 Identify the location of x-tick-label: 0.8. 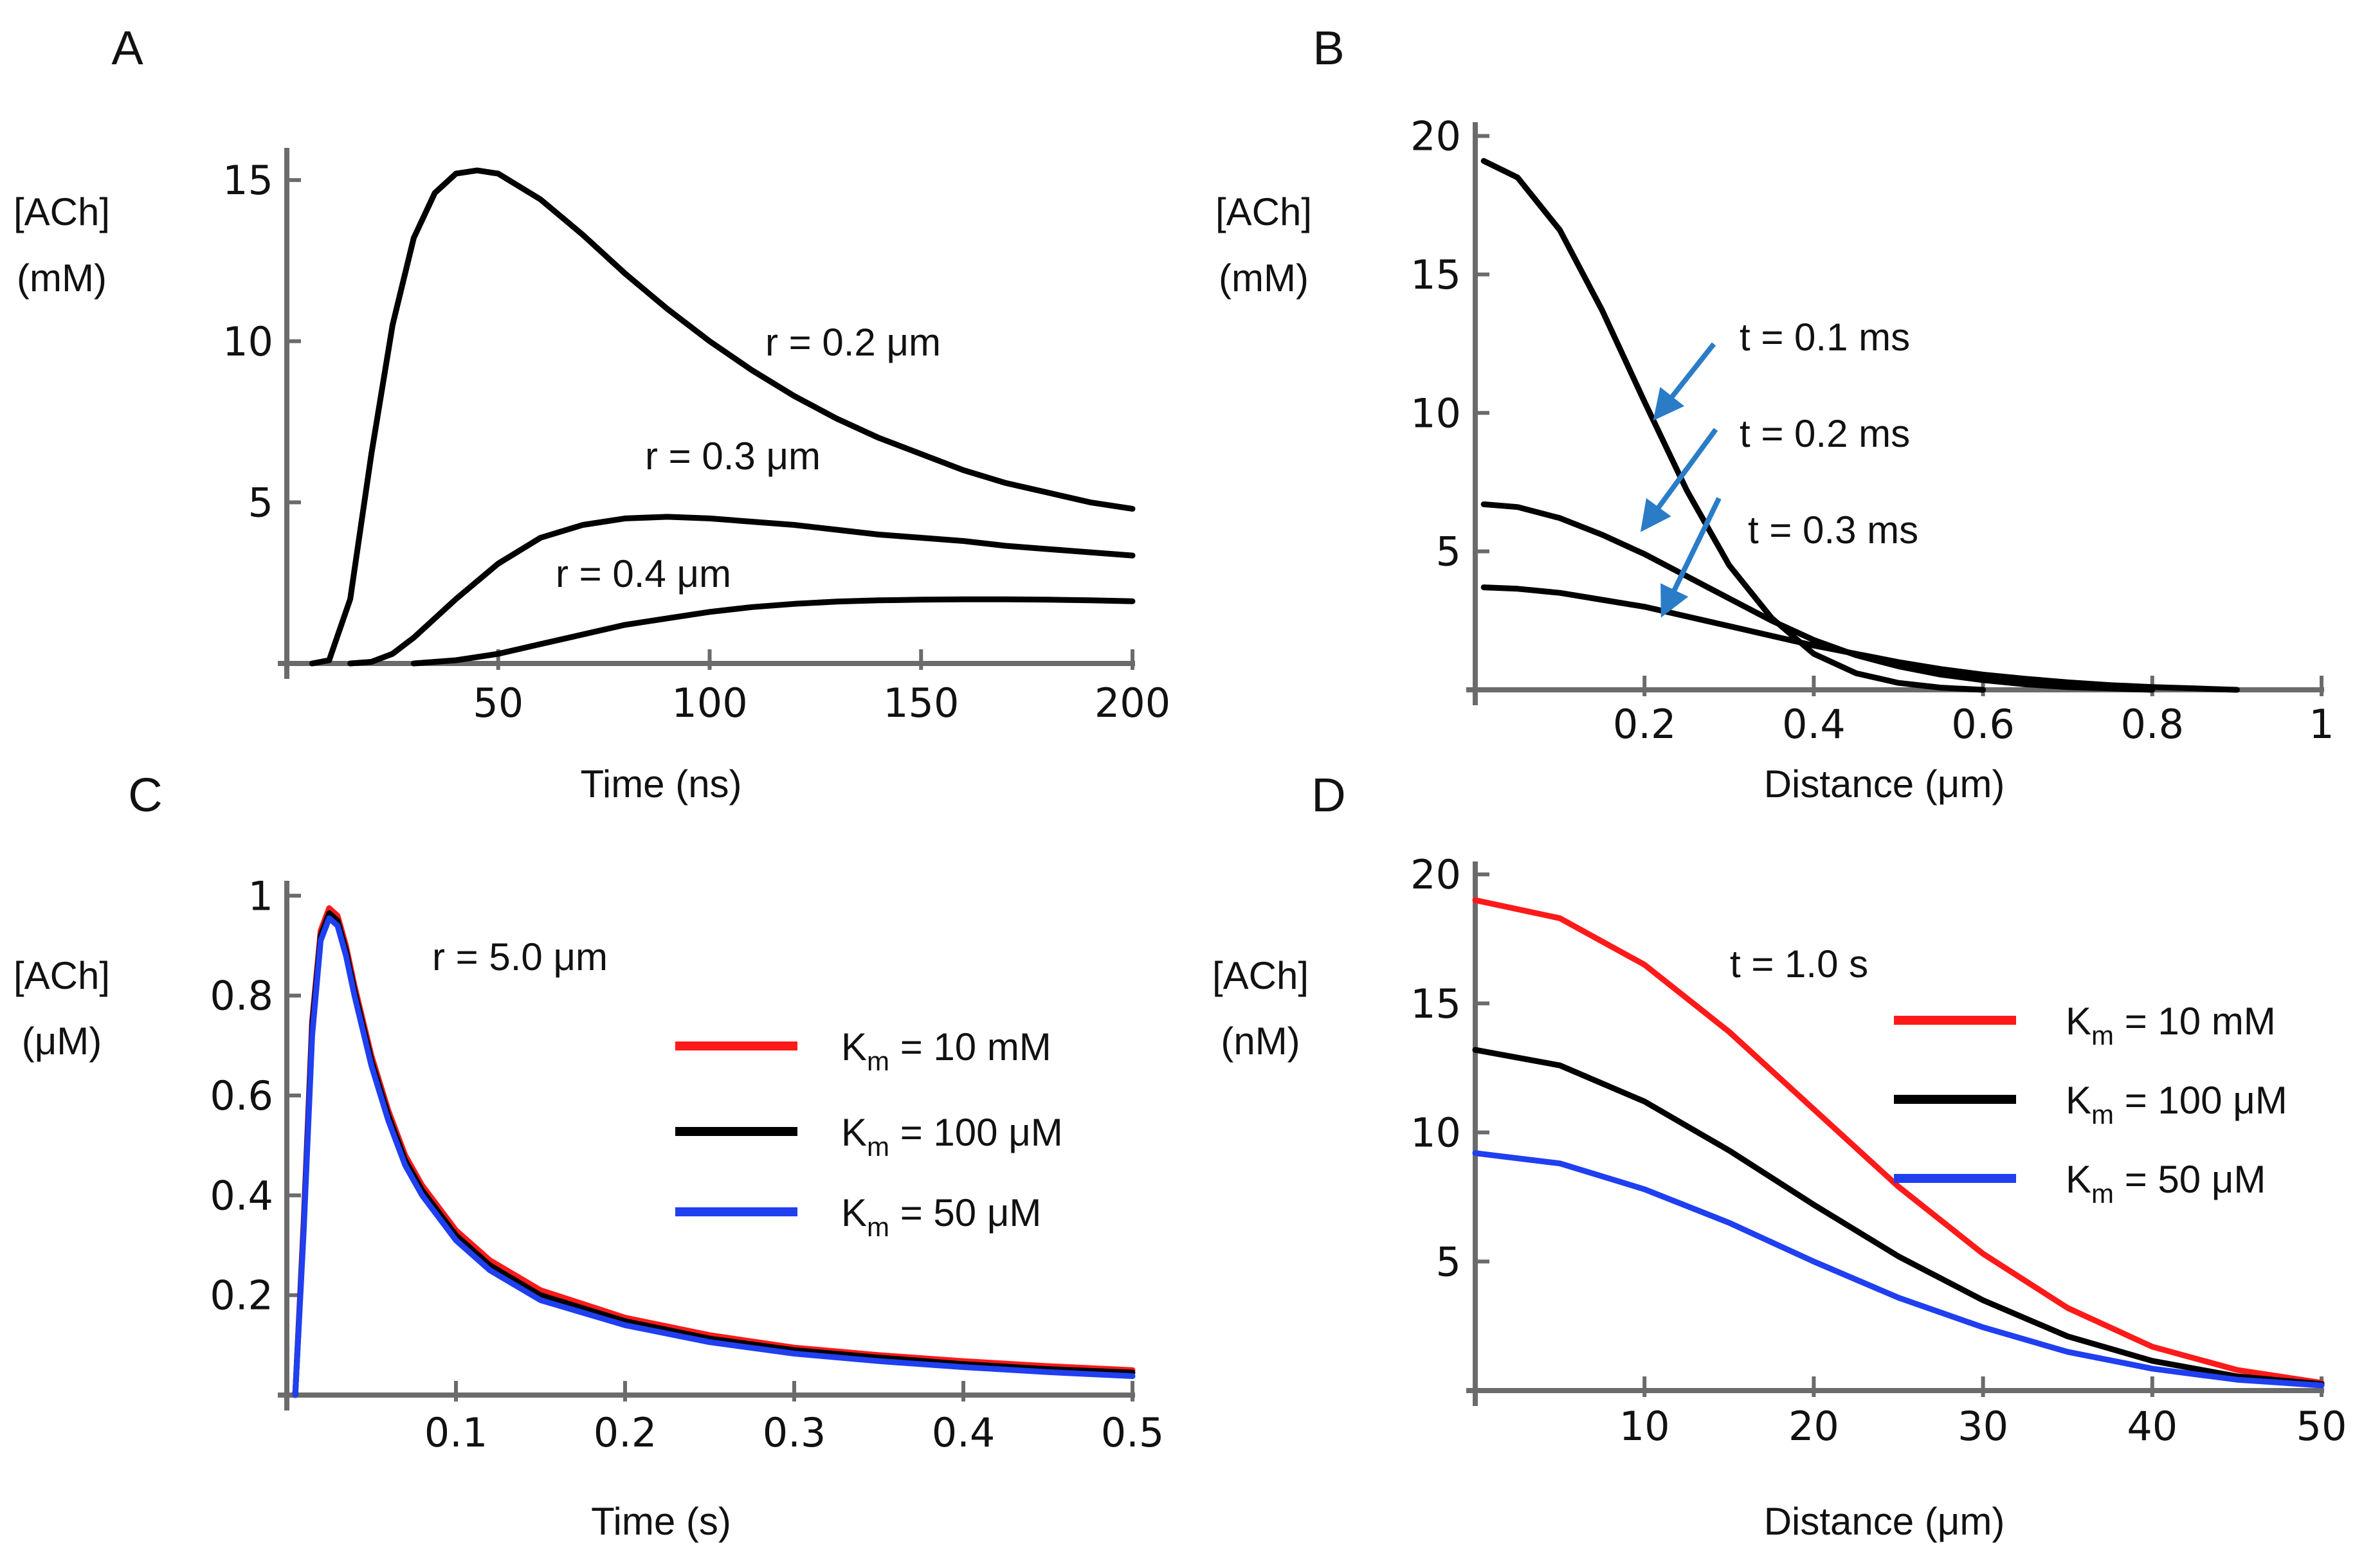
(2152, 724).